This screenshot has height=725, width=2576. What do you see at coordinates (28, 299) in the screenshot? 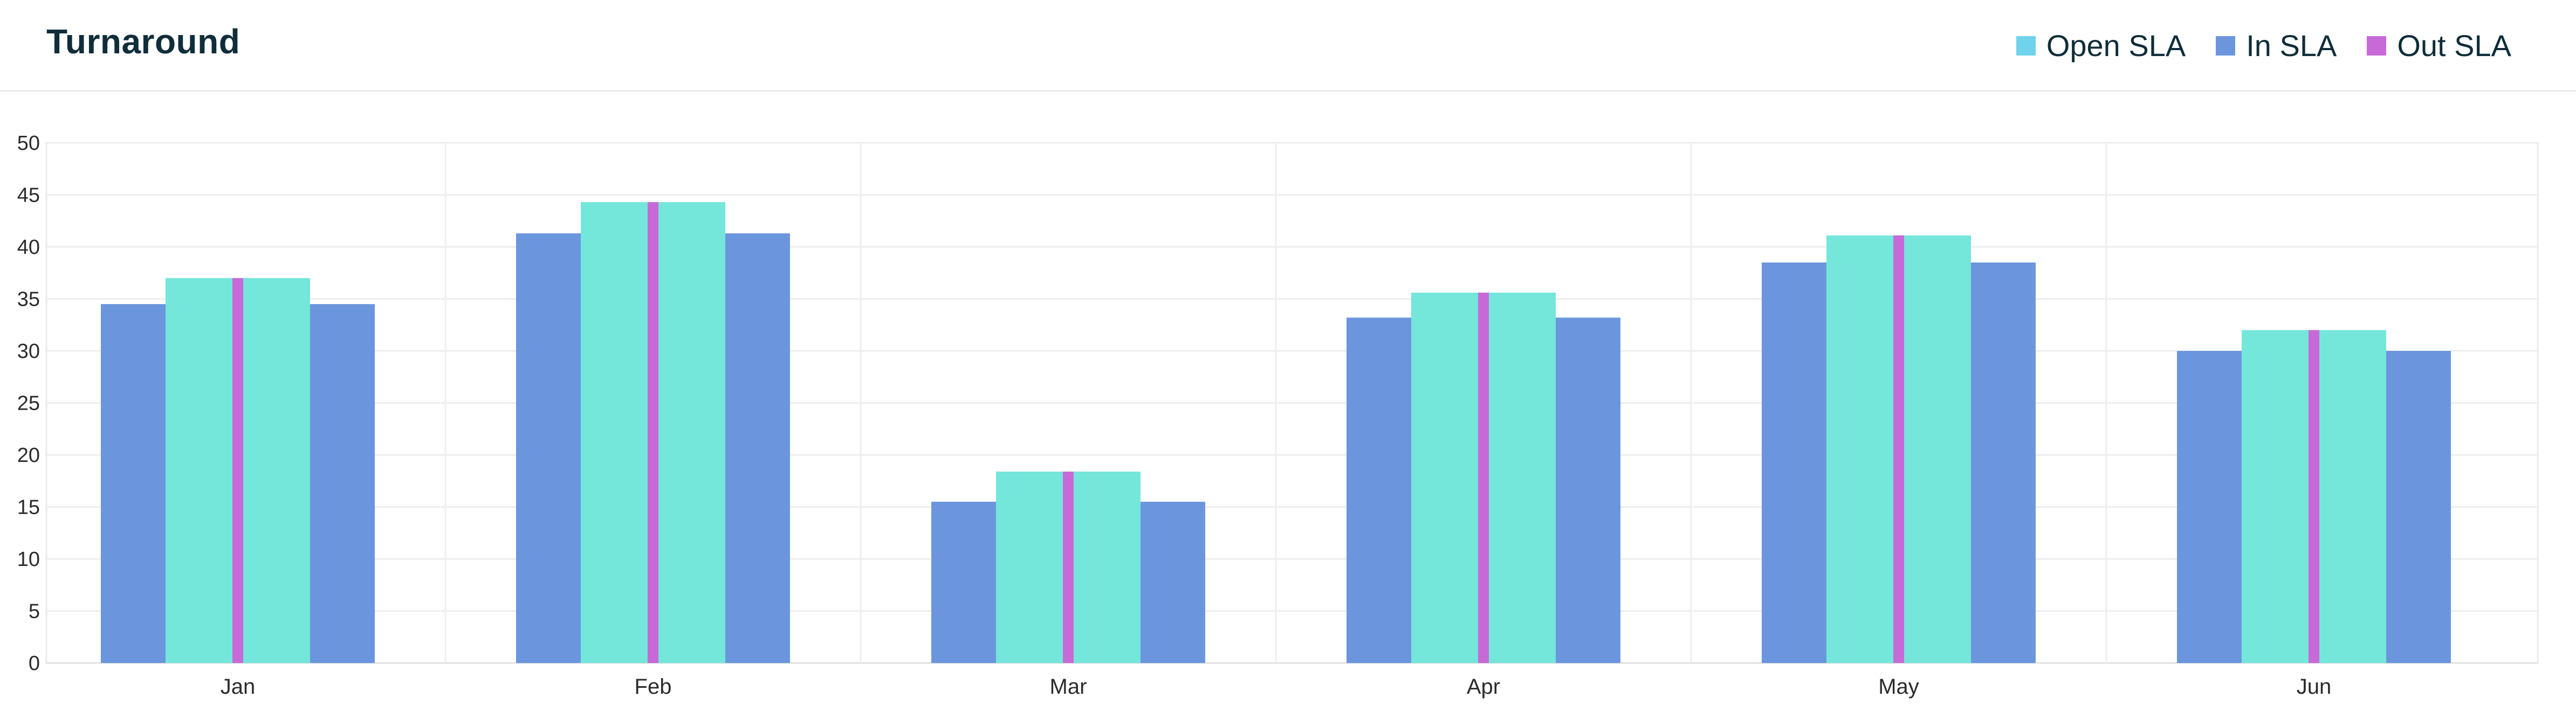
I see `y-tick-label: 35` at bounding box center [28, 299].